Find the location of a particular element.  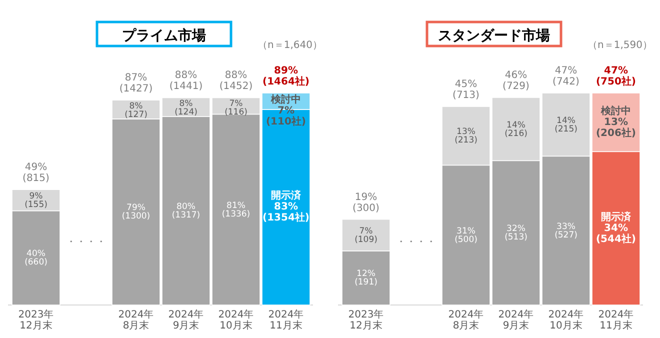

chart-title: スタンダード市場 is located at coordinates (494, 35).